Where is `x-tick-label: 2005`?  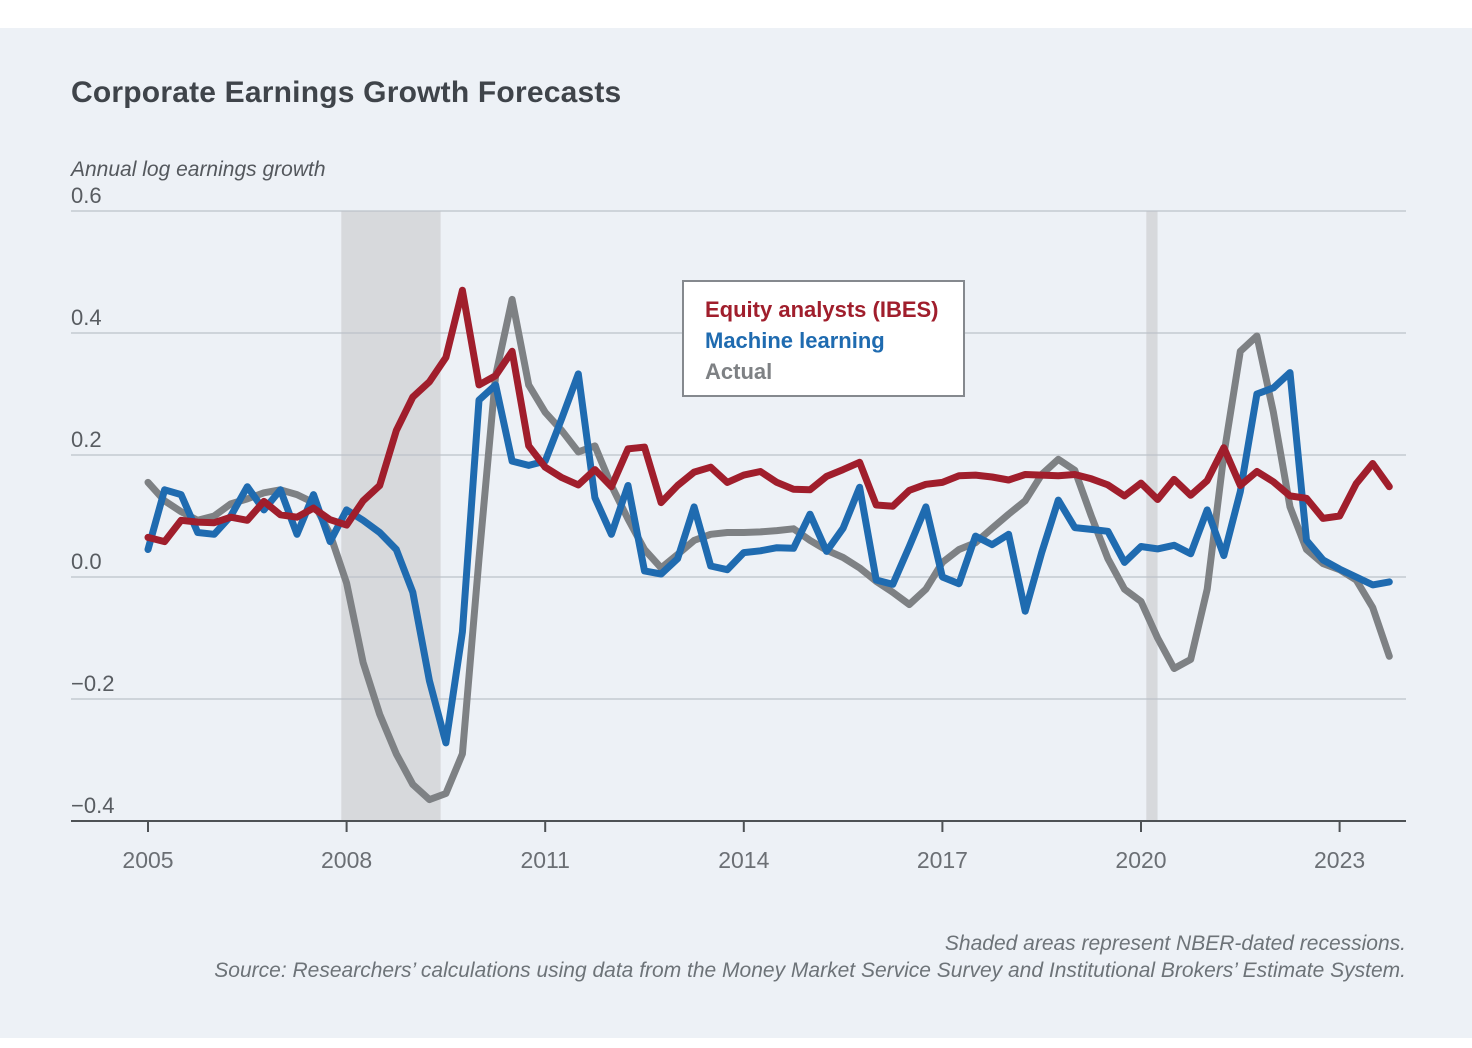
x-tick-label: 2005 is located at coordinates (147, 860).